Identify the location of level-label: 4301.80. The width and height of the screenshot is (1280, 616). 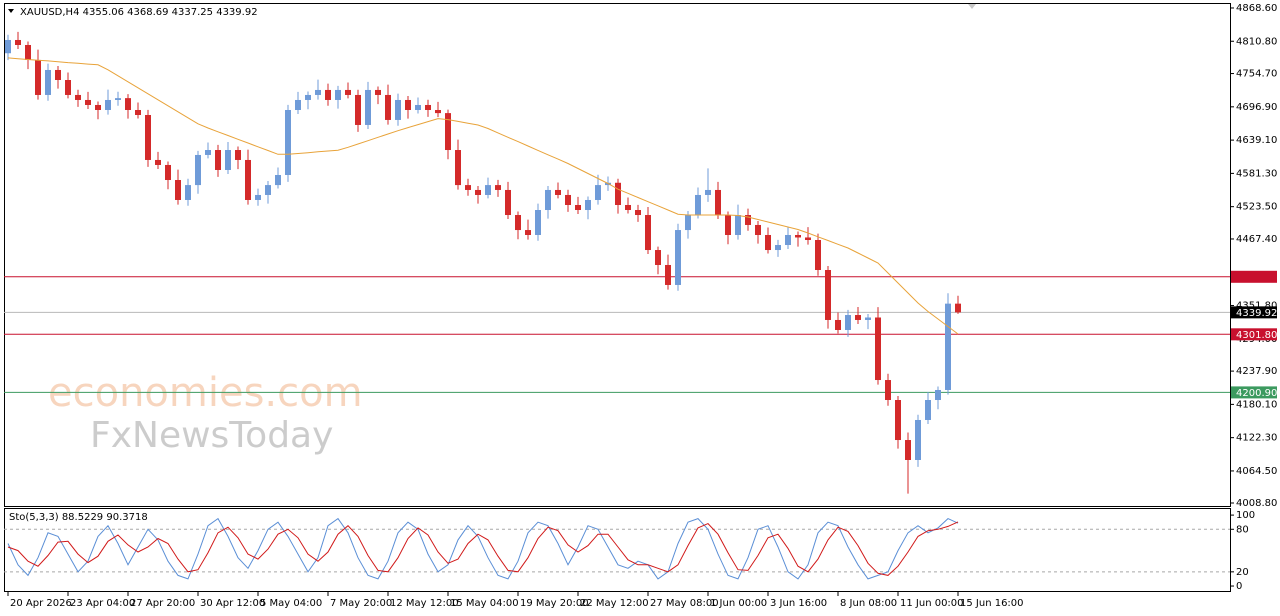
(1256, 335).